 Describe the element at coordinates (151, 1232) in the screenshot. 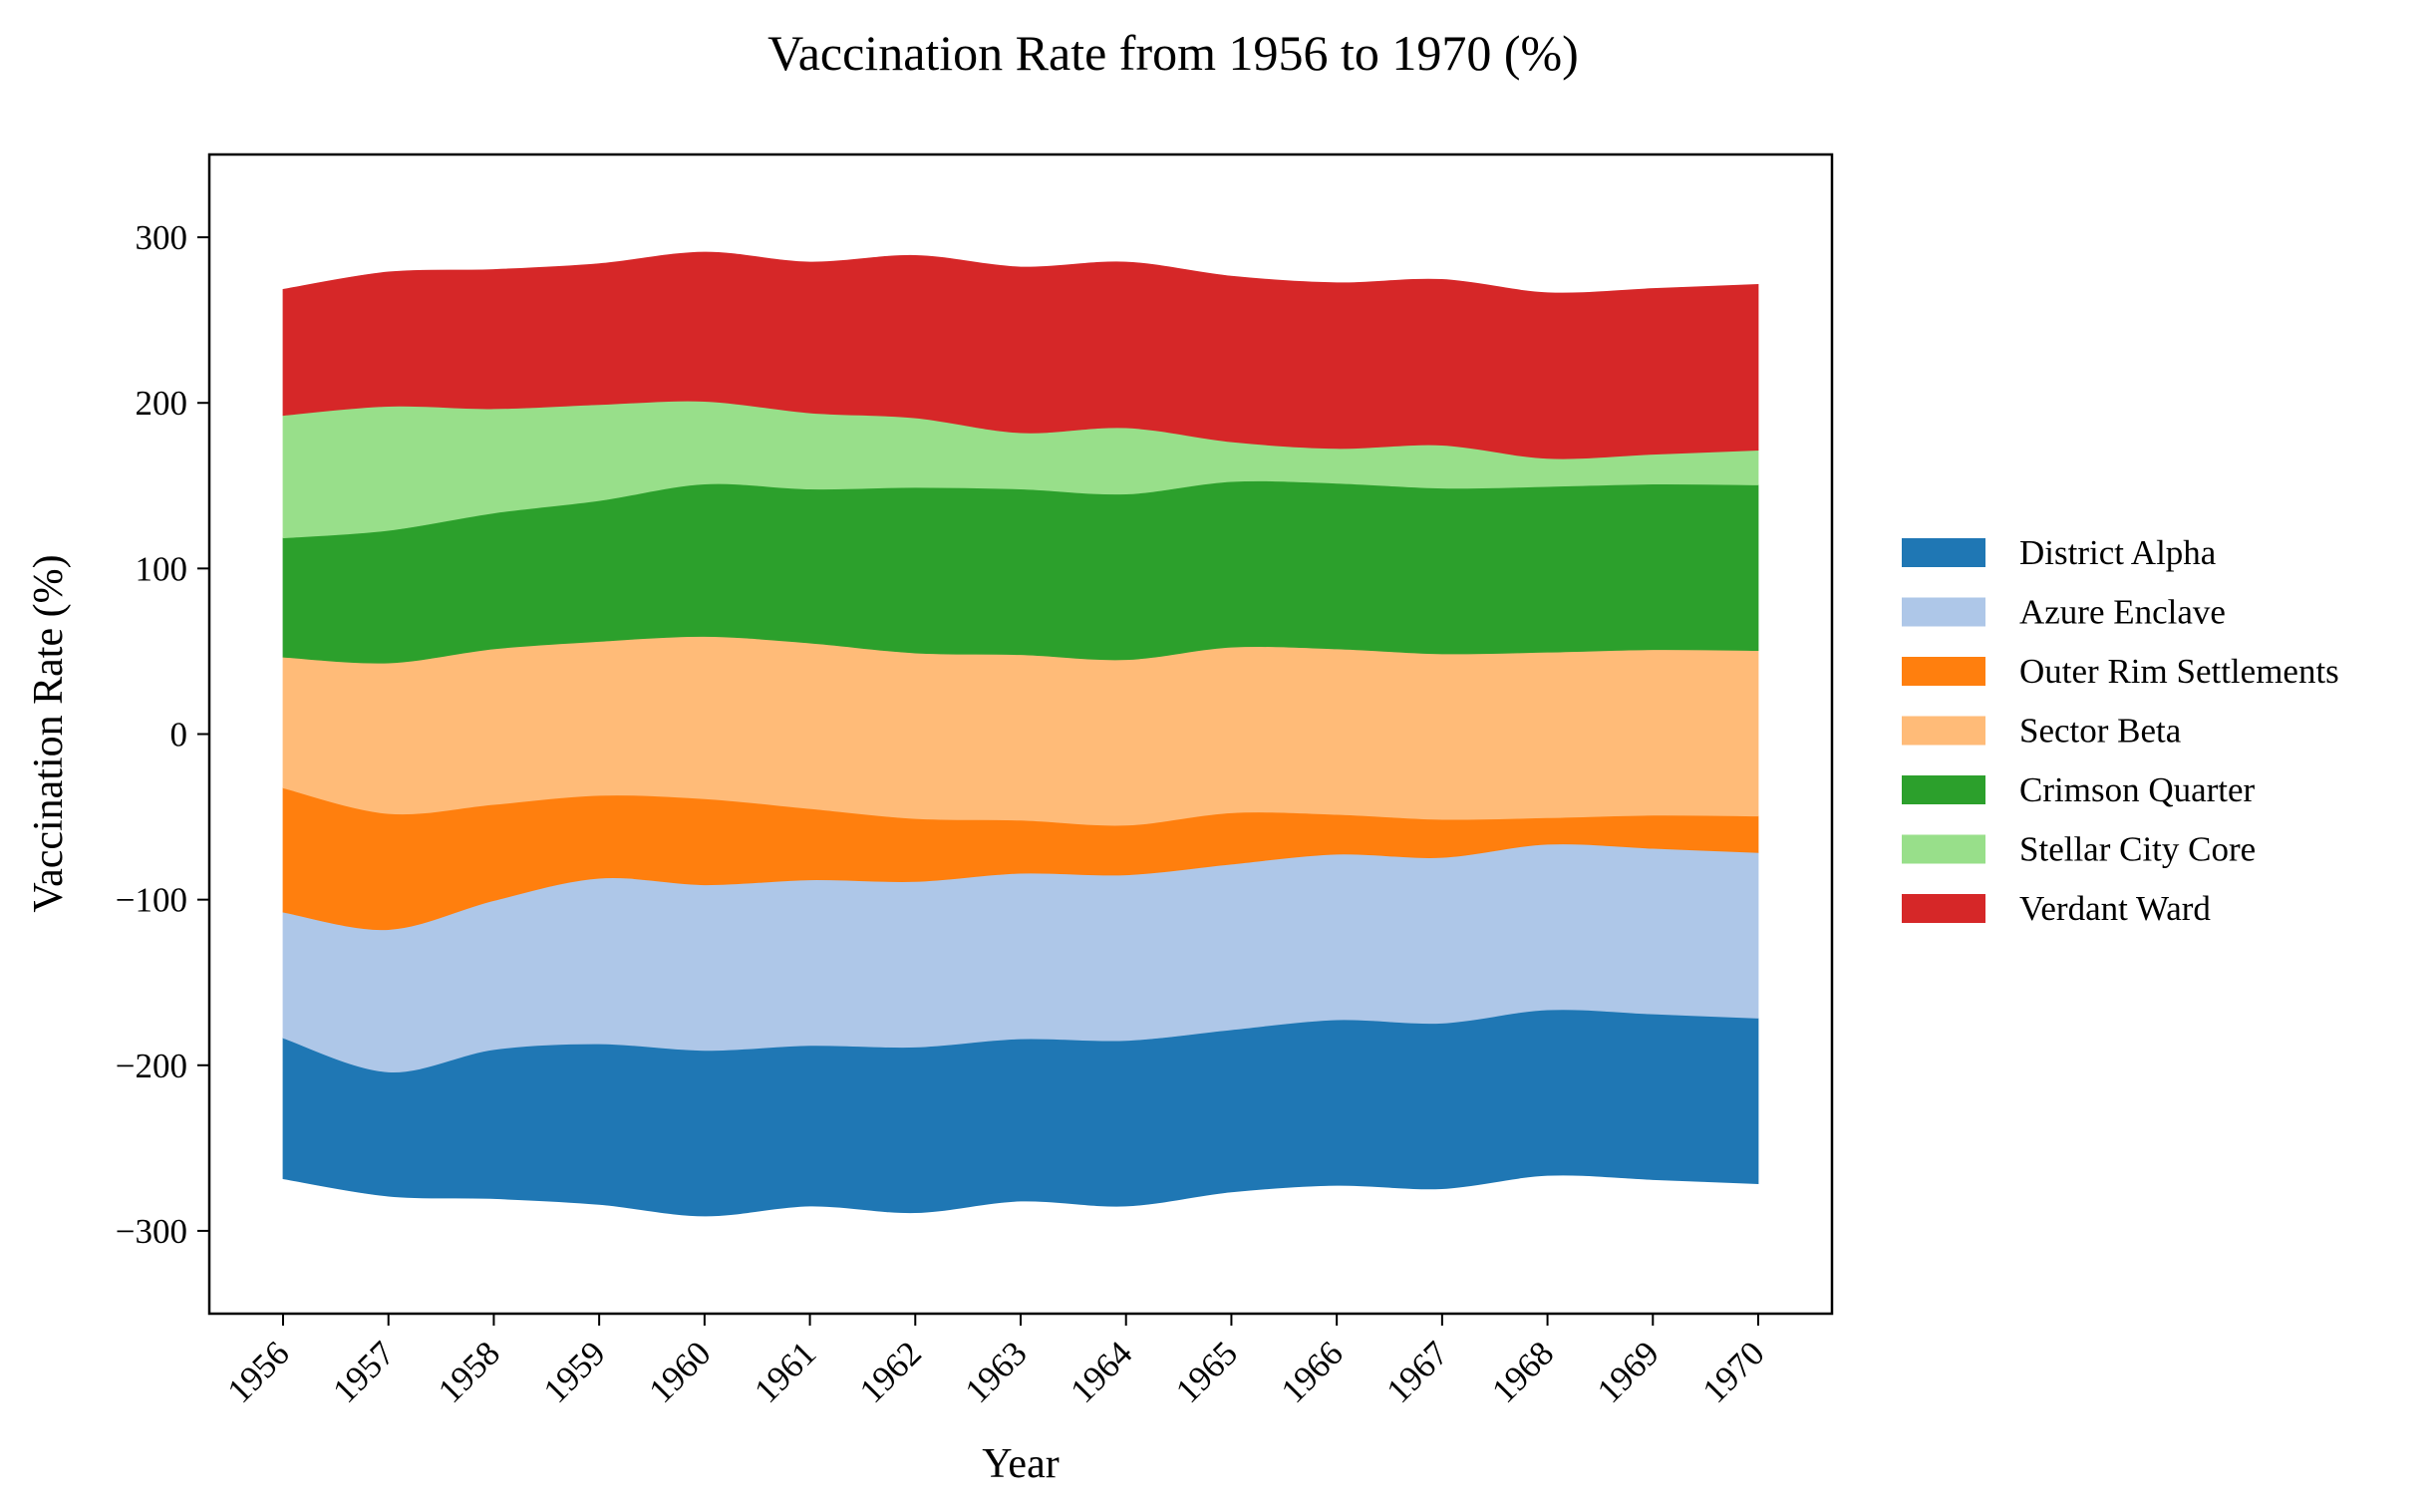

I see `y-tick-label: −300` at that location.